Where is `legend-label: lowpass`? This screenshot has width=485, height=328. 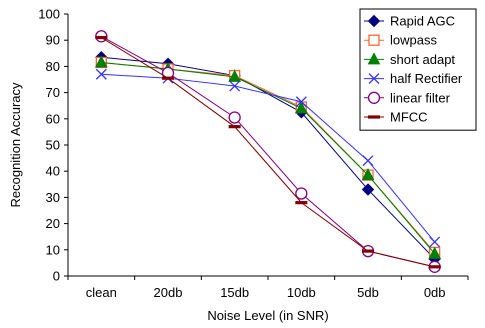 legend-label: lowpass is located at coordinates (413, 40).